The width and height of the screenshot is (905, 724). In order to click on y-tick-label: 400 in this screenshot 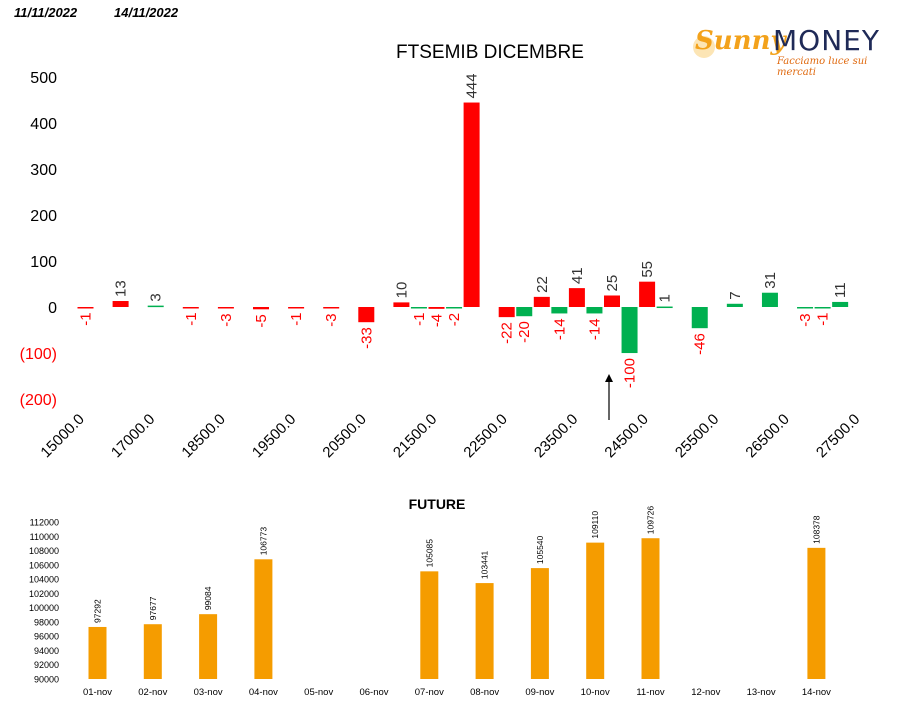, I will do `click(43, 124)`.